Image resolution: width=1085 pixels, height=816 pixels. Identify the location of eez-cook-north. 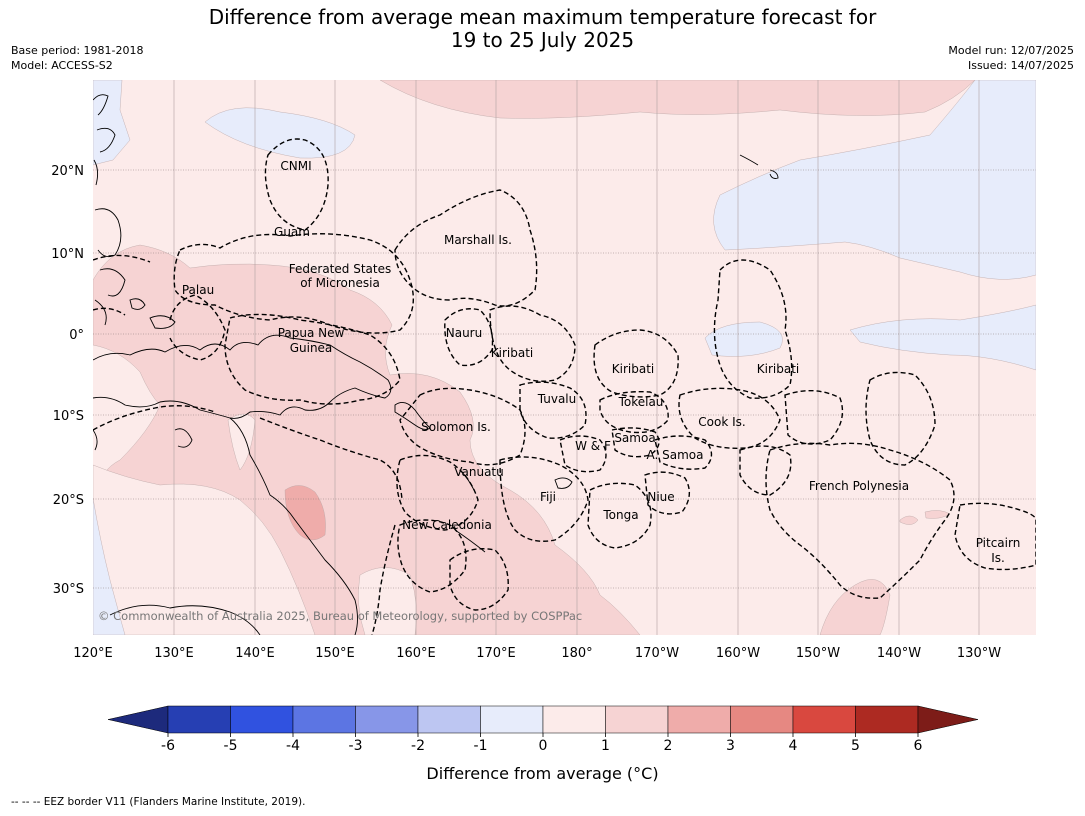
(729, 418).